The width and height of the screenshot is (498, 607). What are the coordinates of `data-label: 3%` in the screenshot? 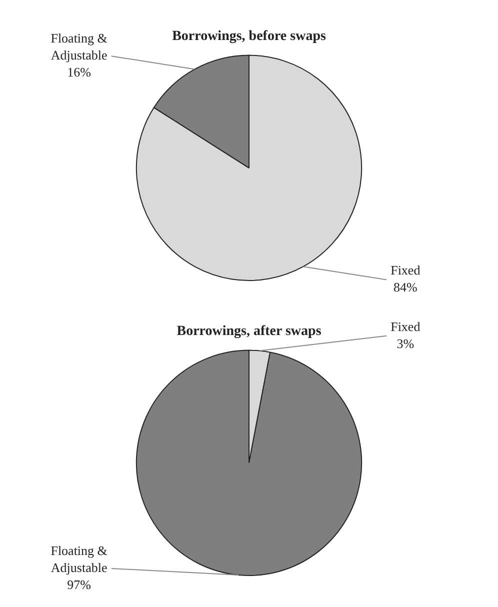 It's located at (405, 343).